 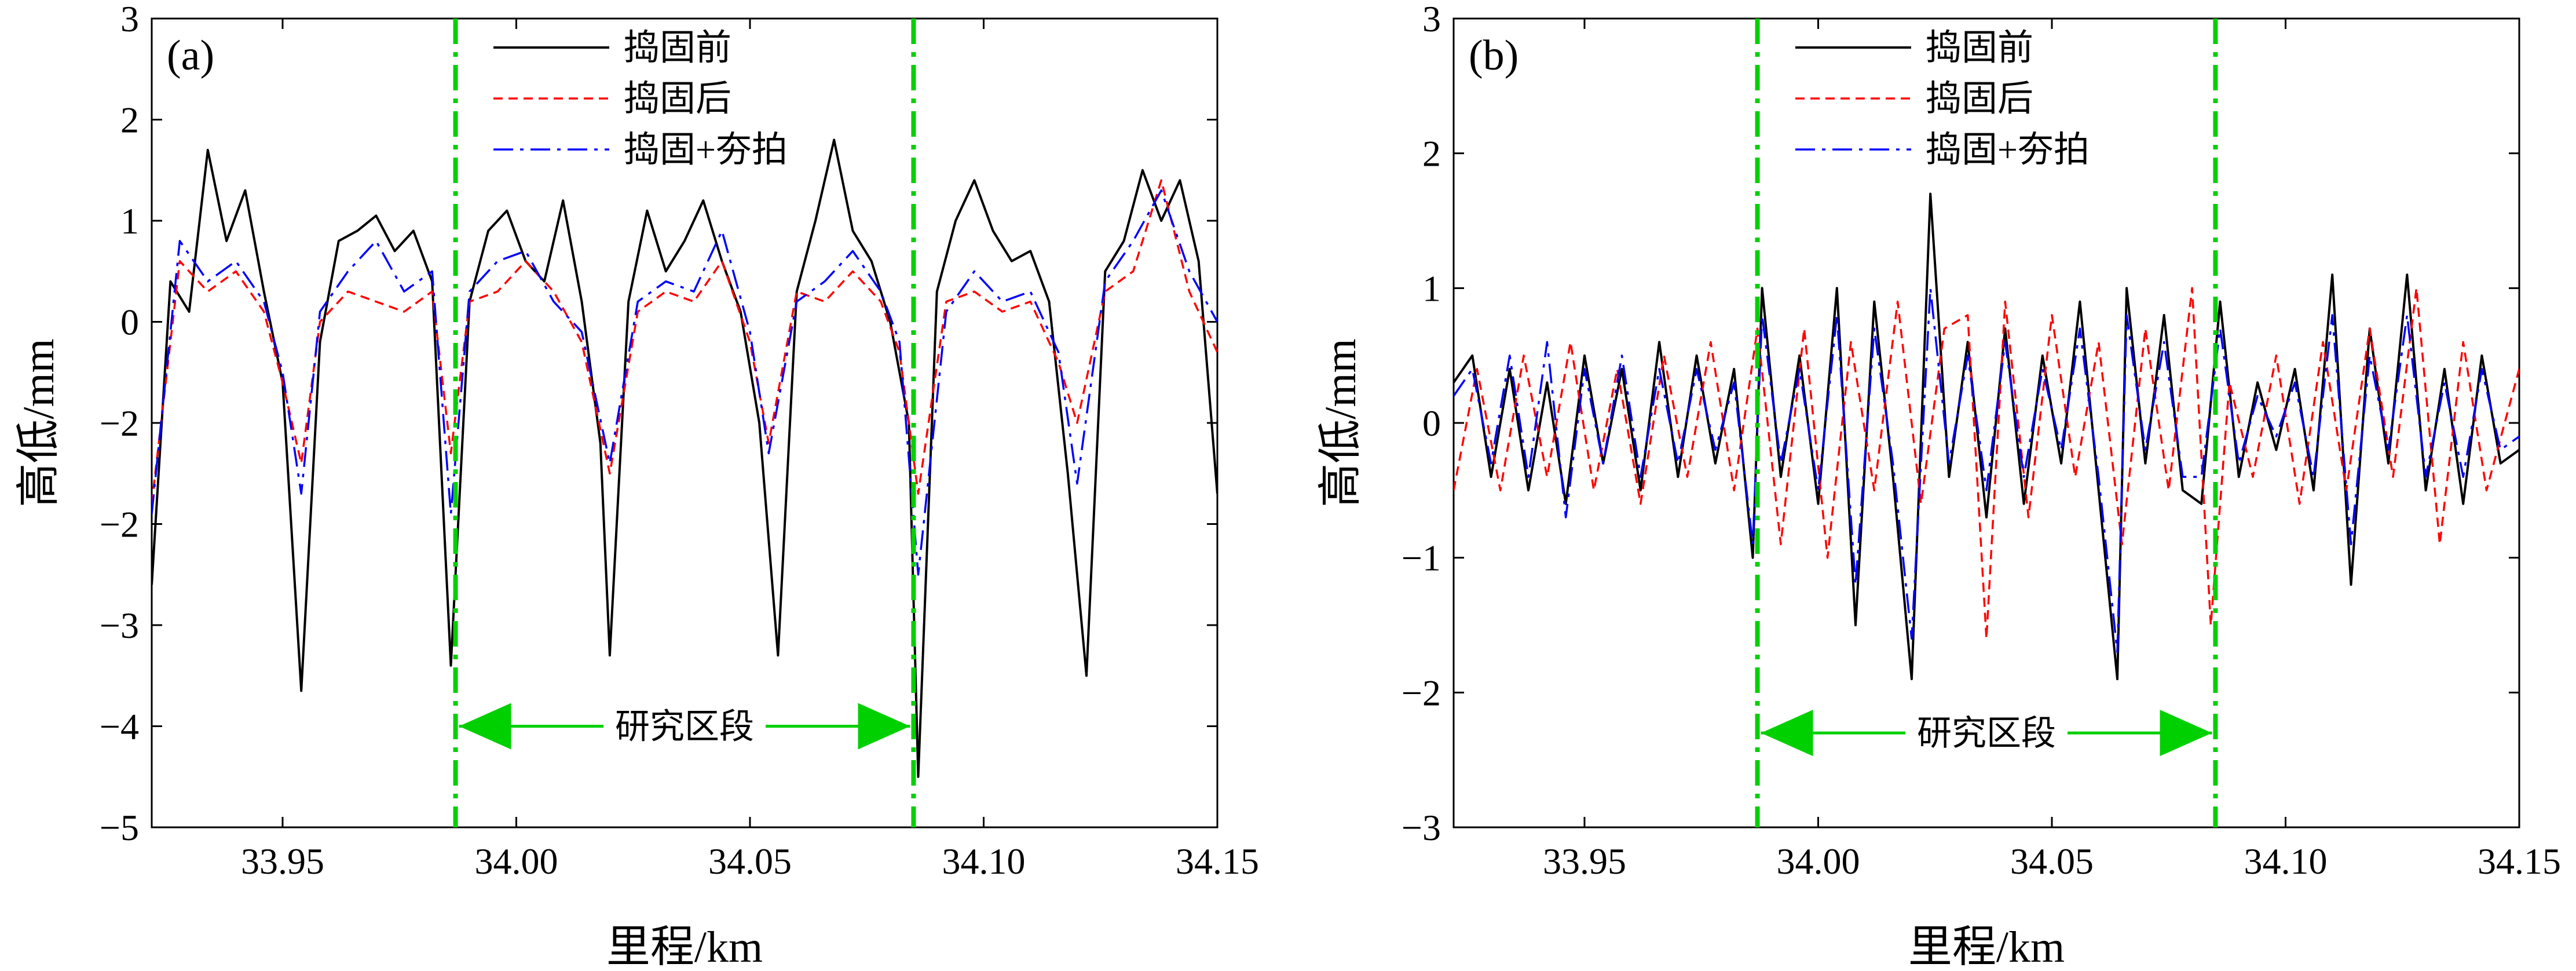 I want to click on y-tick-label: −1, so click(x=1421, y=558).